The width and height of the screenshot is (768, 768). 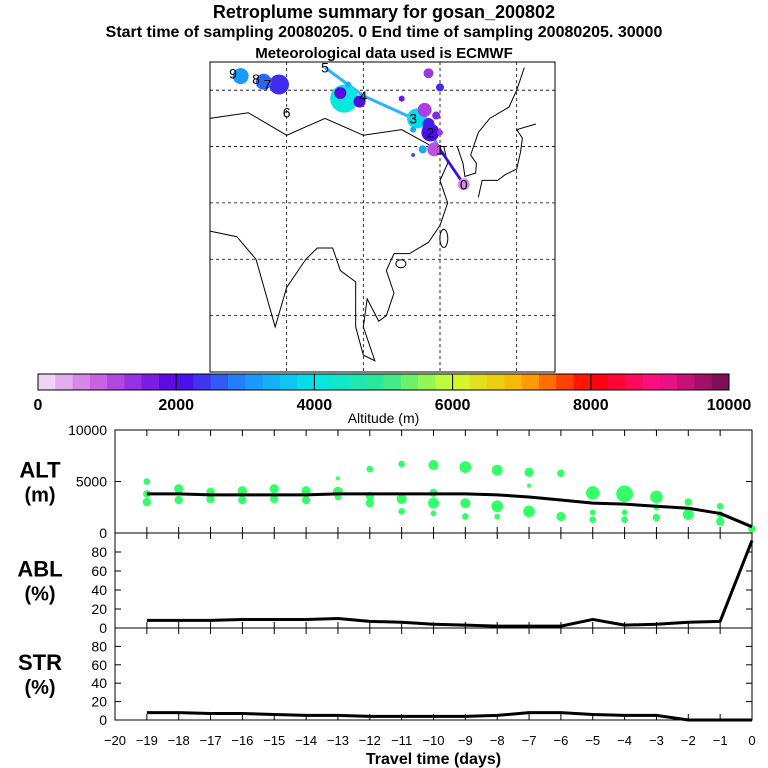 I want to click on colorbar-tick-label: 6000, so click(x=453, y=405).